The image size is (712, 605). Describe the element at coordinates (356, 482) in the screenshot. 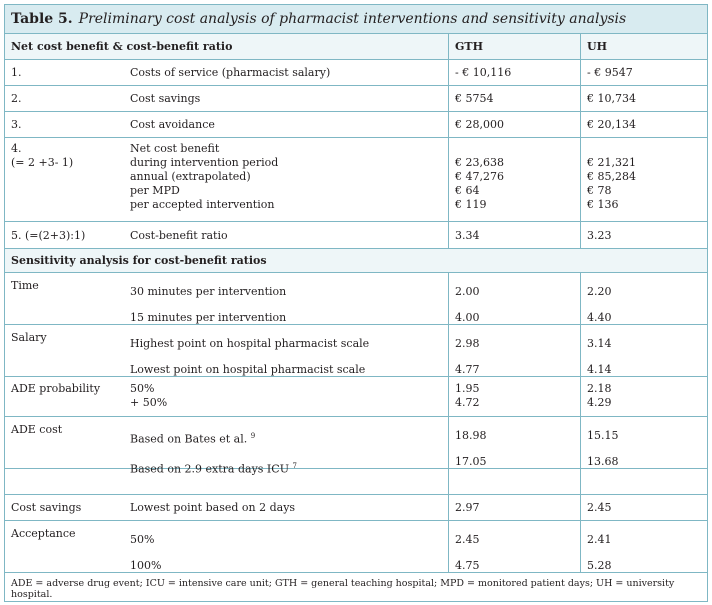

I see `empty-row` at that location.